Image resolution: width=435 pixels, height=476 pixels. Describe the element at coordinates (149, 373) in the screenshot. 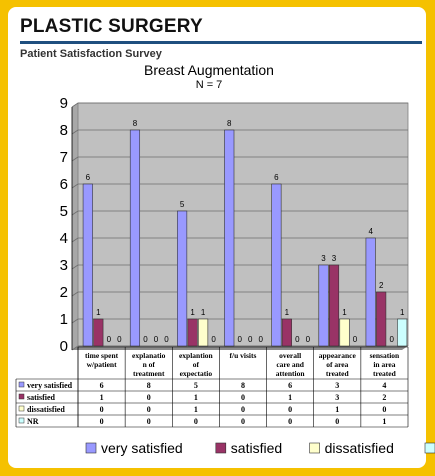

I see `category-label: treatment` at that location.